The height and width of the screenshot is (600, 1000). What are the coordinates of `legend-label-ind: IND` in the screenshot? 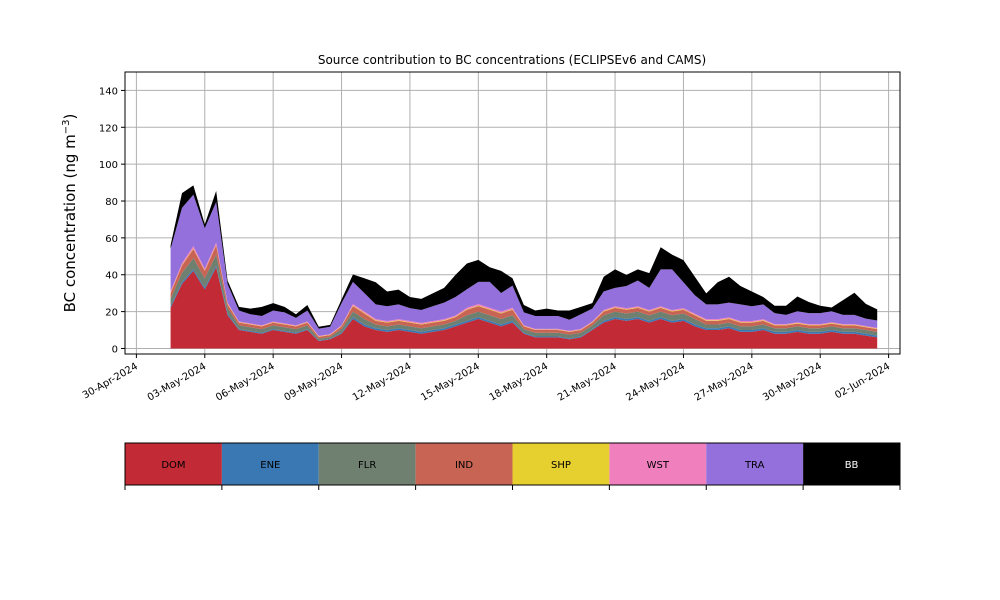 It's located at (464, 465).